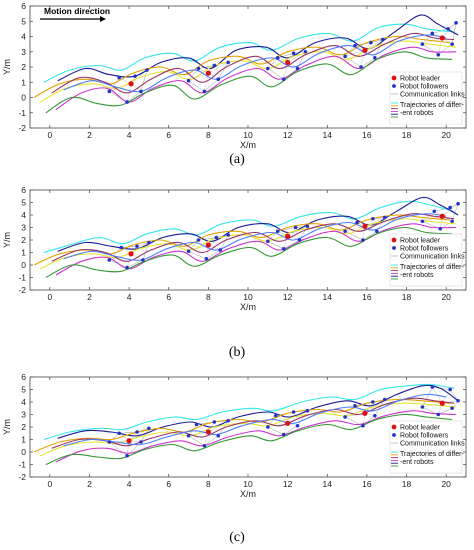  Describe the element at coordinates (22, 477) in the screenshot. I see `y-tick-label: -2` at that location.